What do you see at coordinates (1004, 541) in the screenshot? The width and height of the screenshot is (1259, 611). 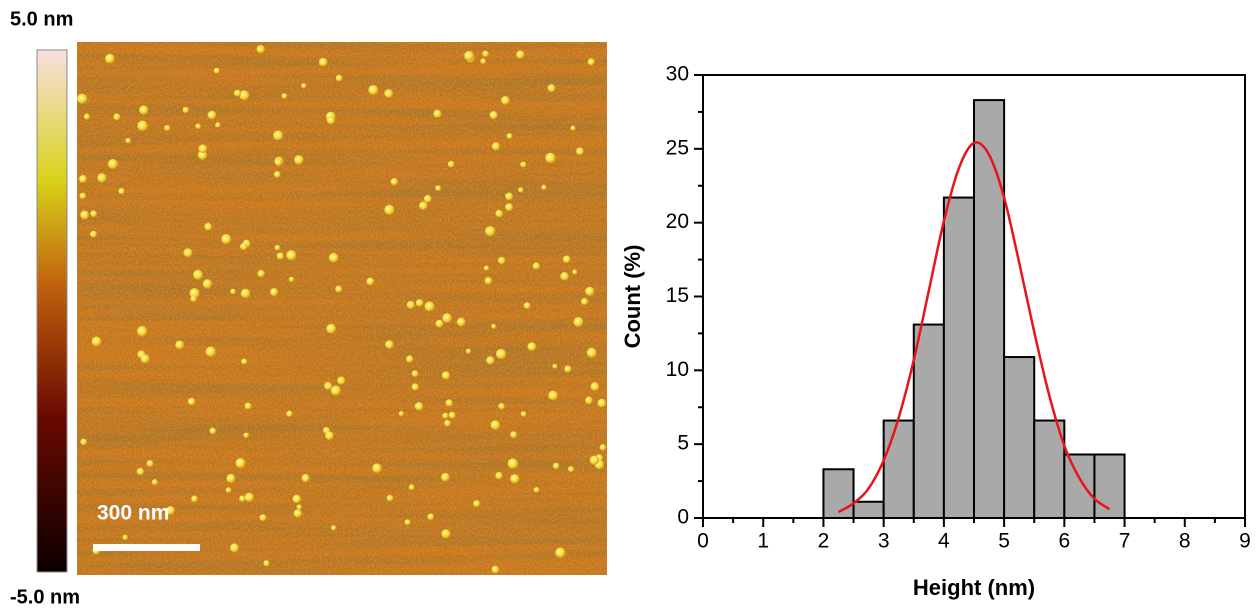 I see `x-tick-label: 5` at bounding box center [1004, 541].